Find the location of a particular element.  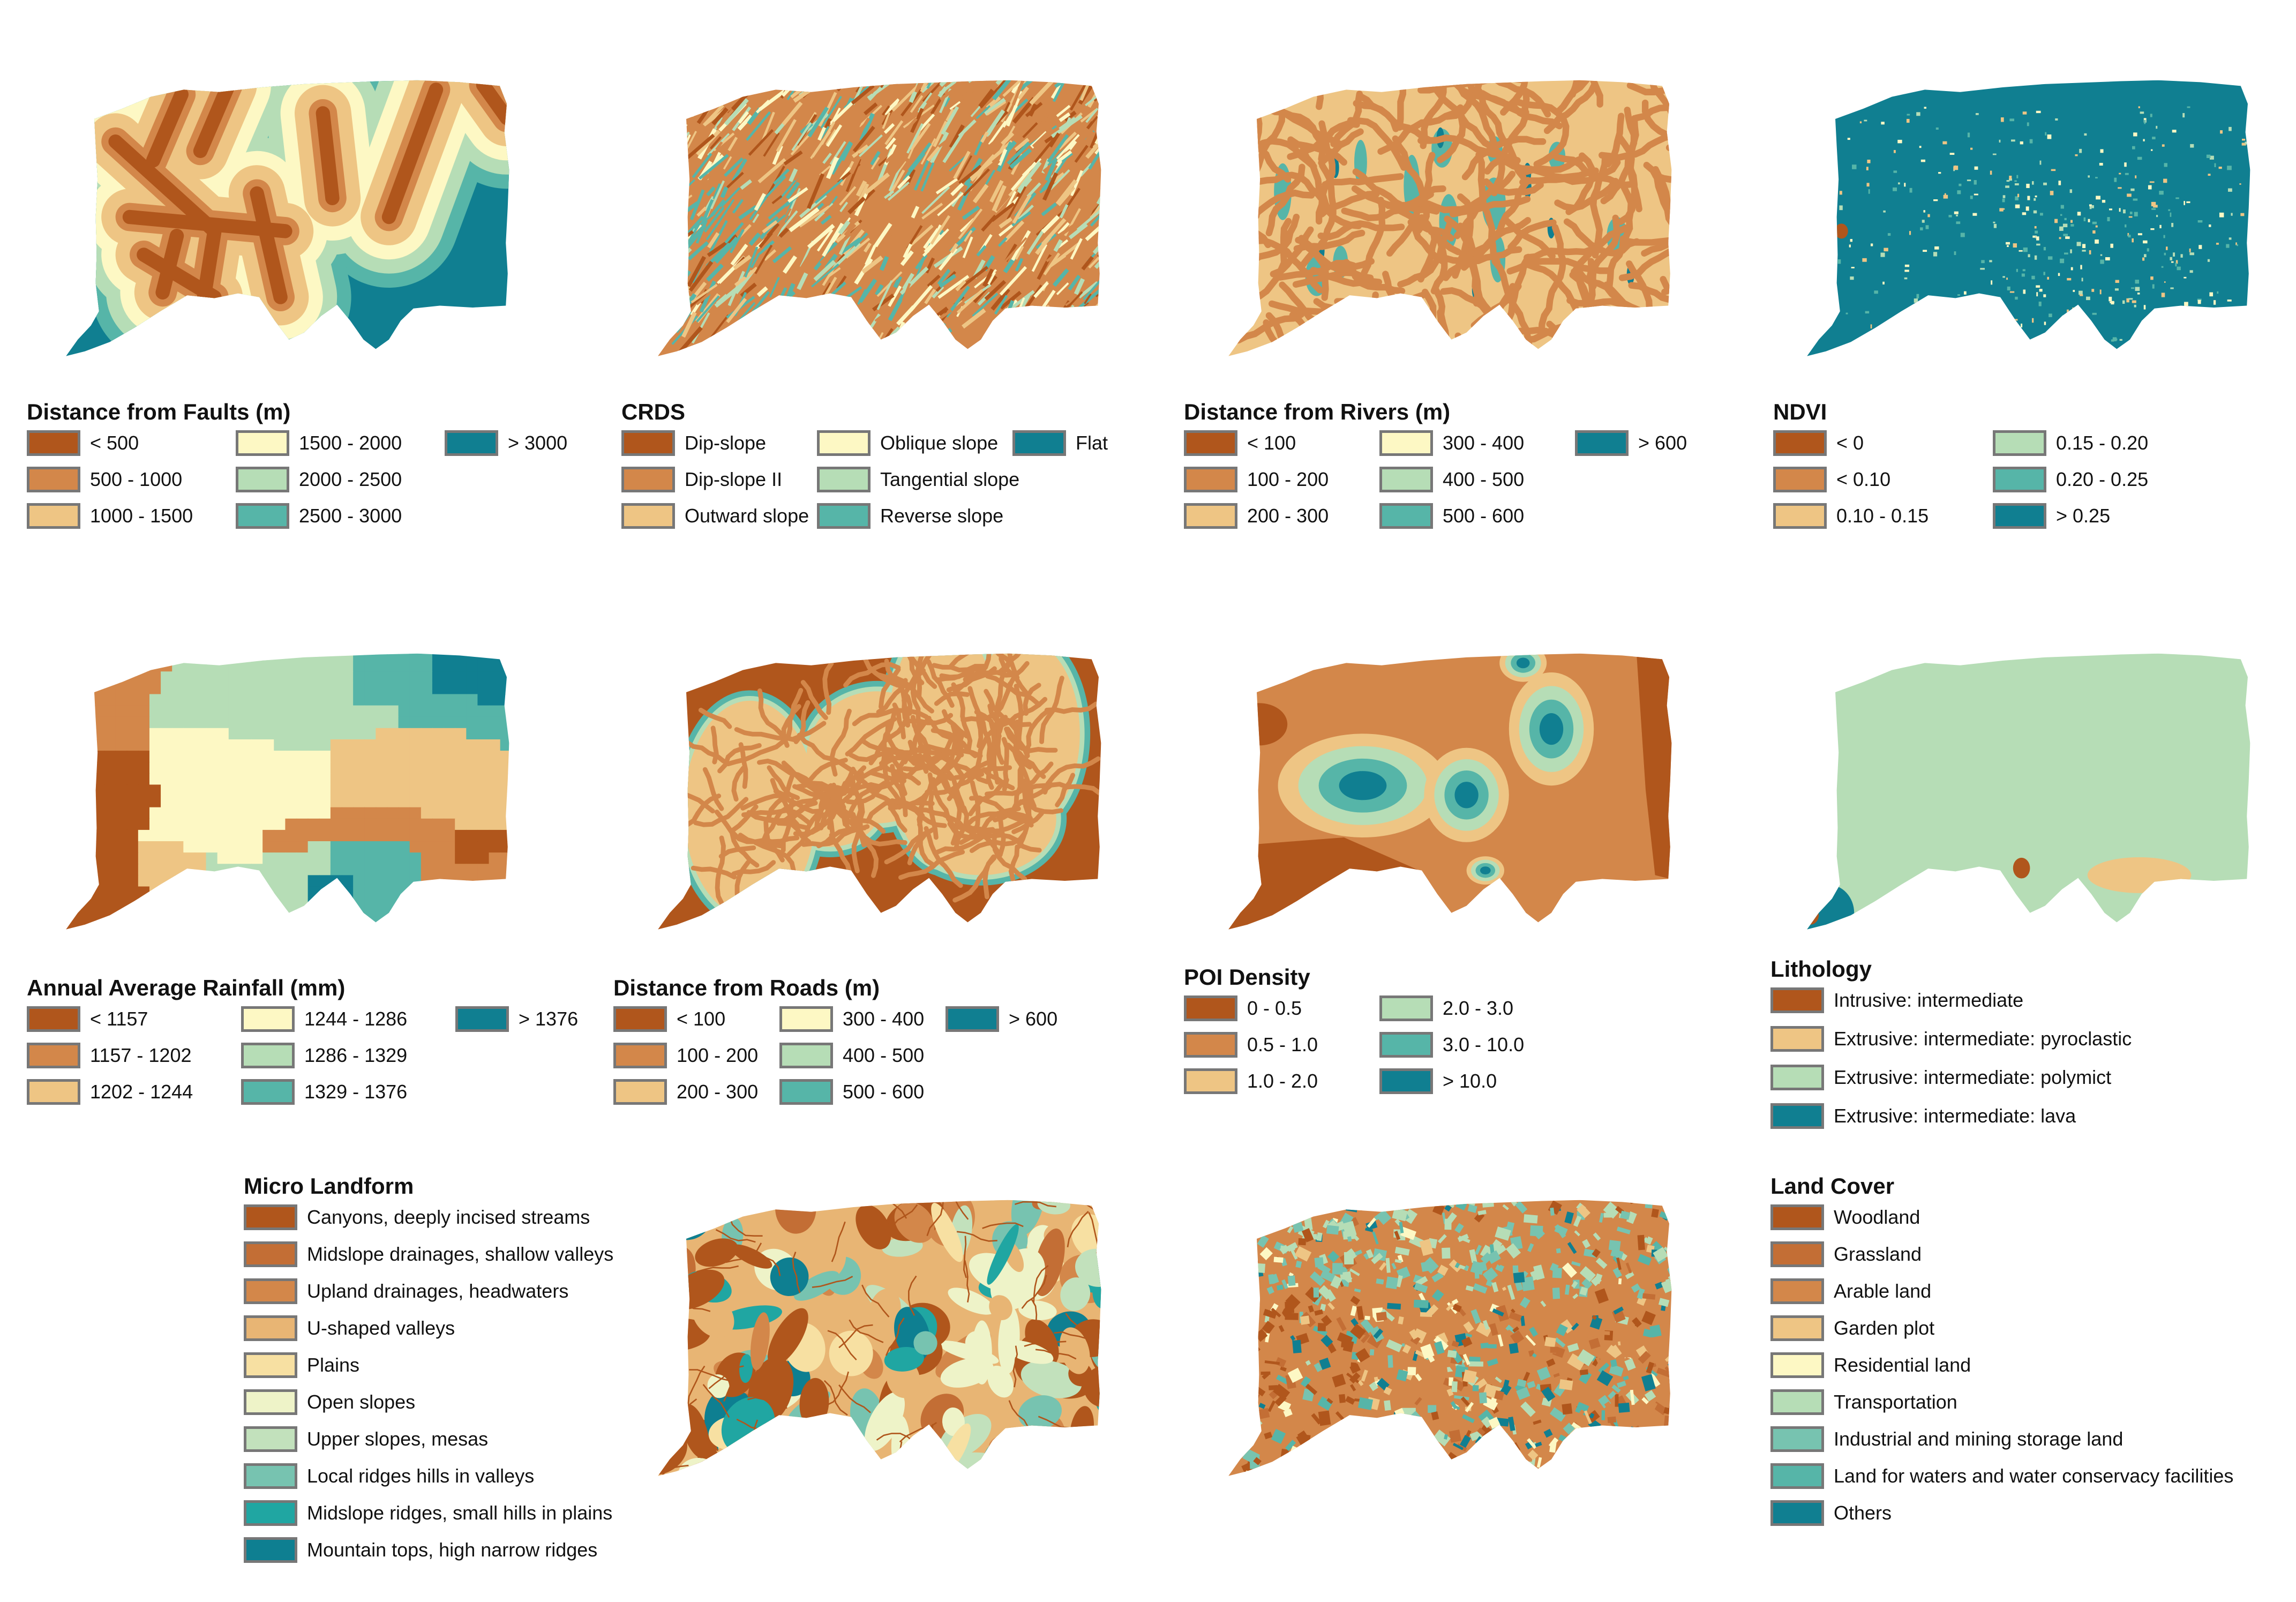

legend-item: Dip-slope is located at coordinates (693, 443).